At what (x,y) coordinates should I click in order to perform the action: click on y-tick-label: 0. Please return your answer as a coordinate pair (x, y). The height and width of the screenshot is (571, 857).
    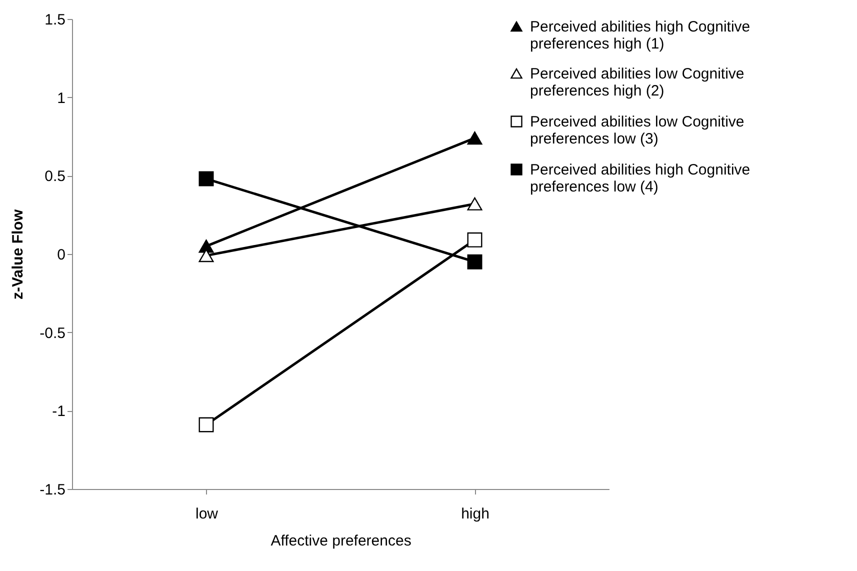
    Looking at the image, I should click on (61, 255).